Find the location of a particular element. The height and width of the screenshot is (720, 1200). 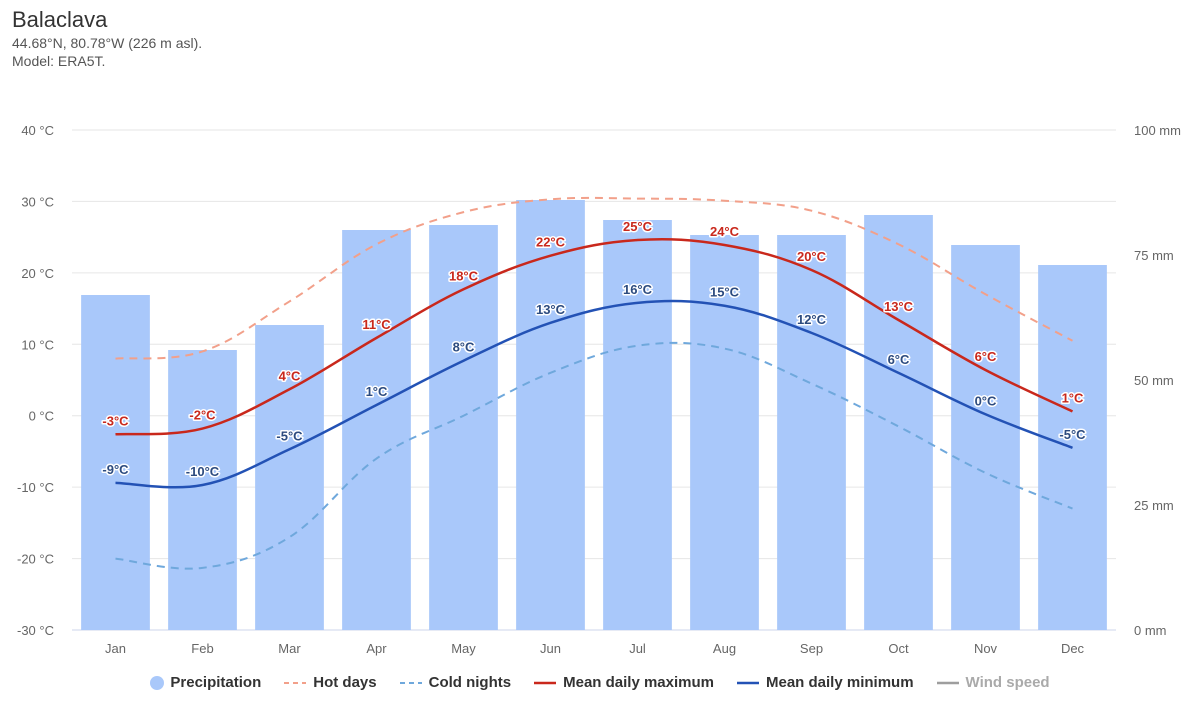

y-left-tick-label: 0 °C is located at coordinates (41, 416).